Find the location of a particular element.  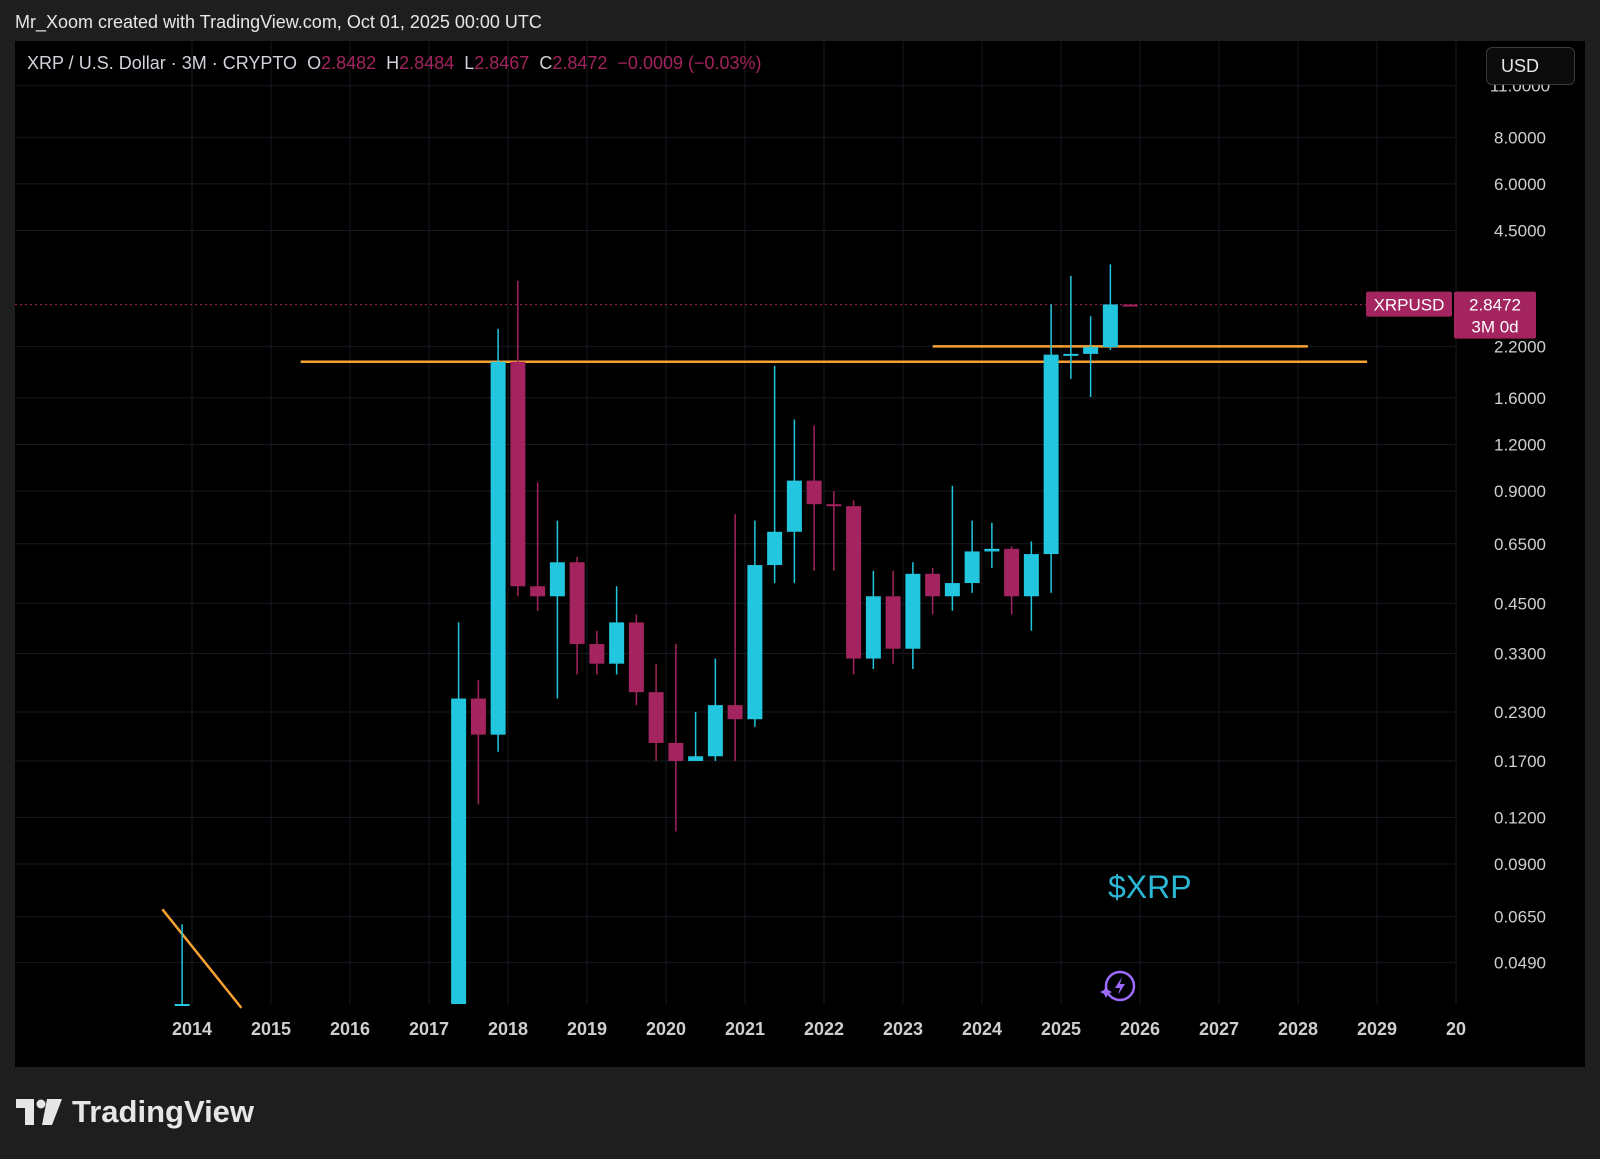

x-tick-label: 2028 is located at coordinates (1298, 1029).